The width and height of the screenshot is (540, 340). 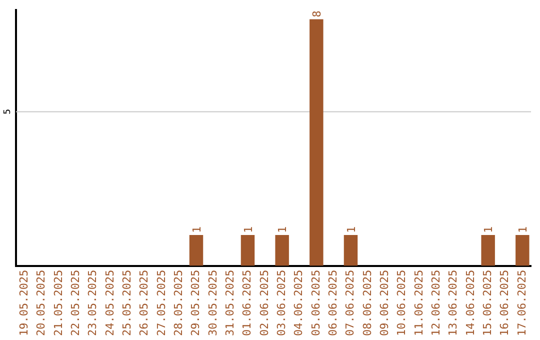 What do you see at coordinates (350, 303) in the screenshot?
I see `x-tick-label: 07.06.2025` at bounding box center [350, 303].